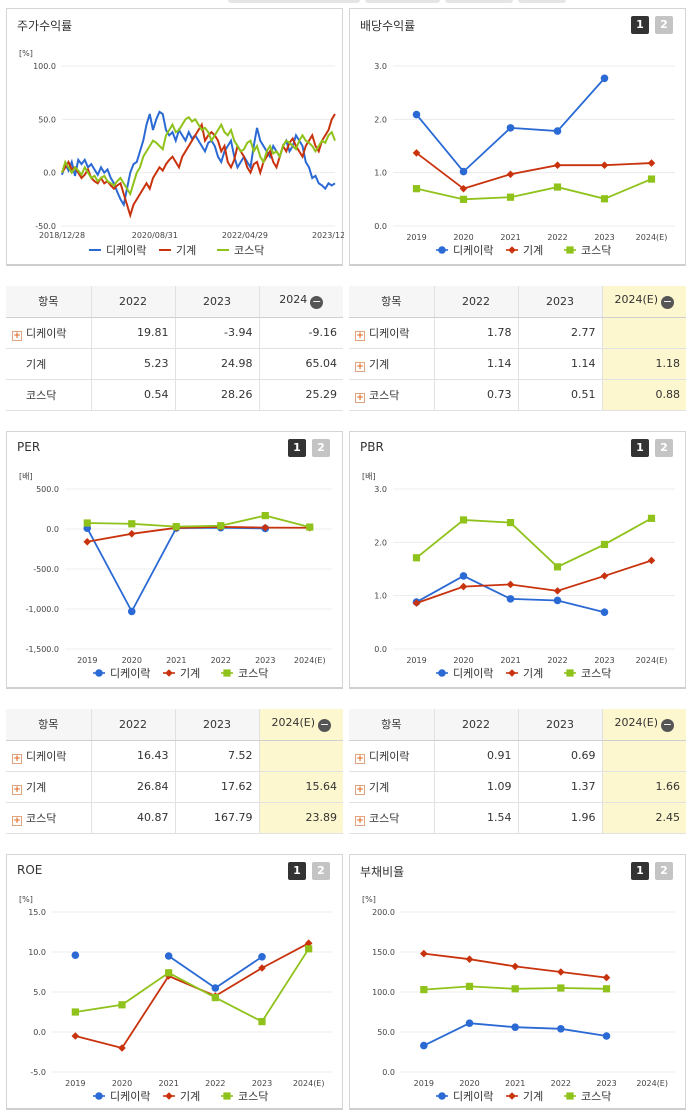 The width and height of the screenshot is (691, 1115). What do you see at coordinates (174, 756) in the screenshot?
I see `table-row: + 디케이락 16.43 7.52` at bounding box center [174, 756].